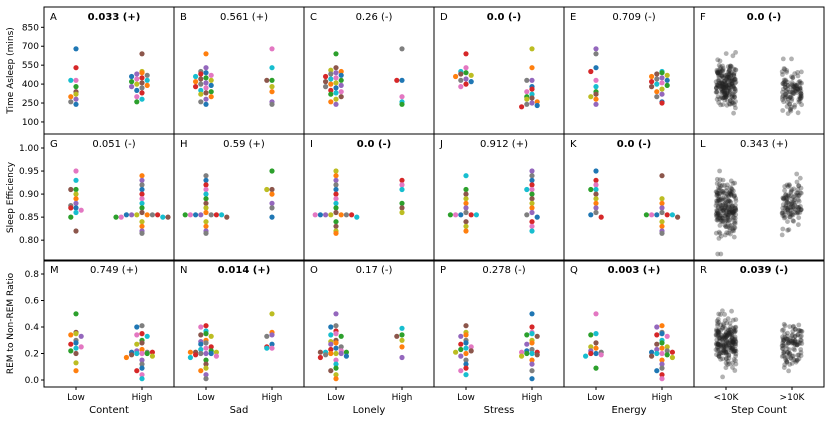 The height and width of the screenshot is (423, 831). I want to click on panel-letter: N, so click(183, 270).